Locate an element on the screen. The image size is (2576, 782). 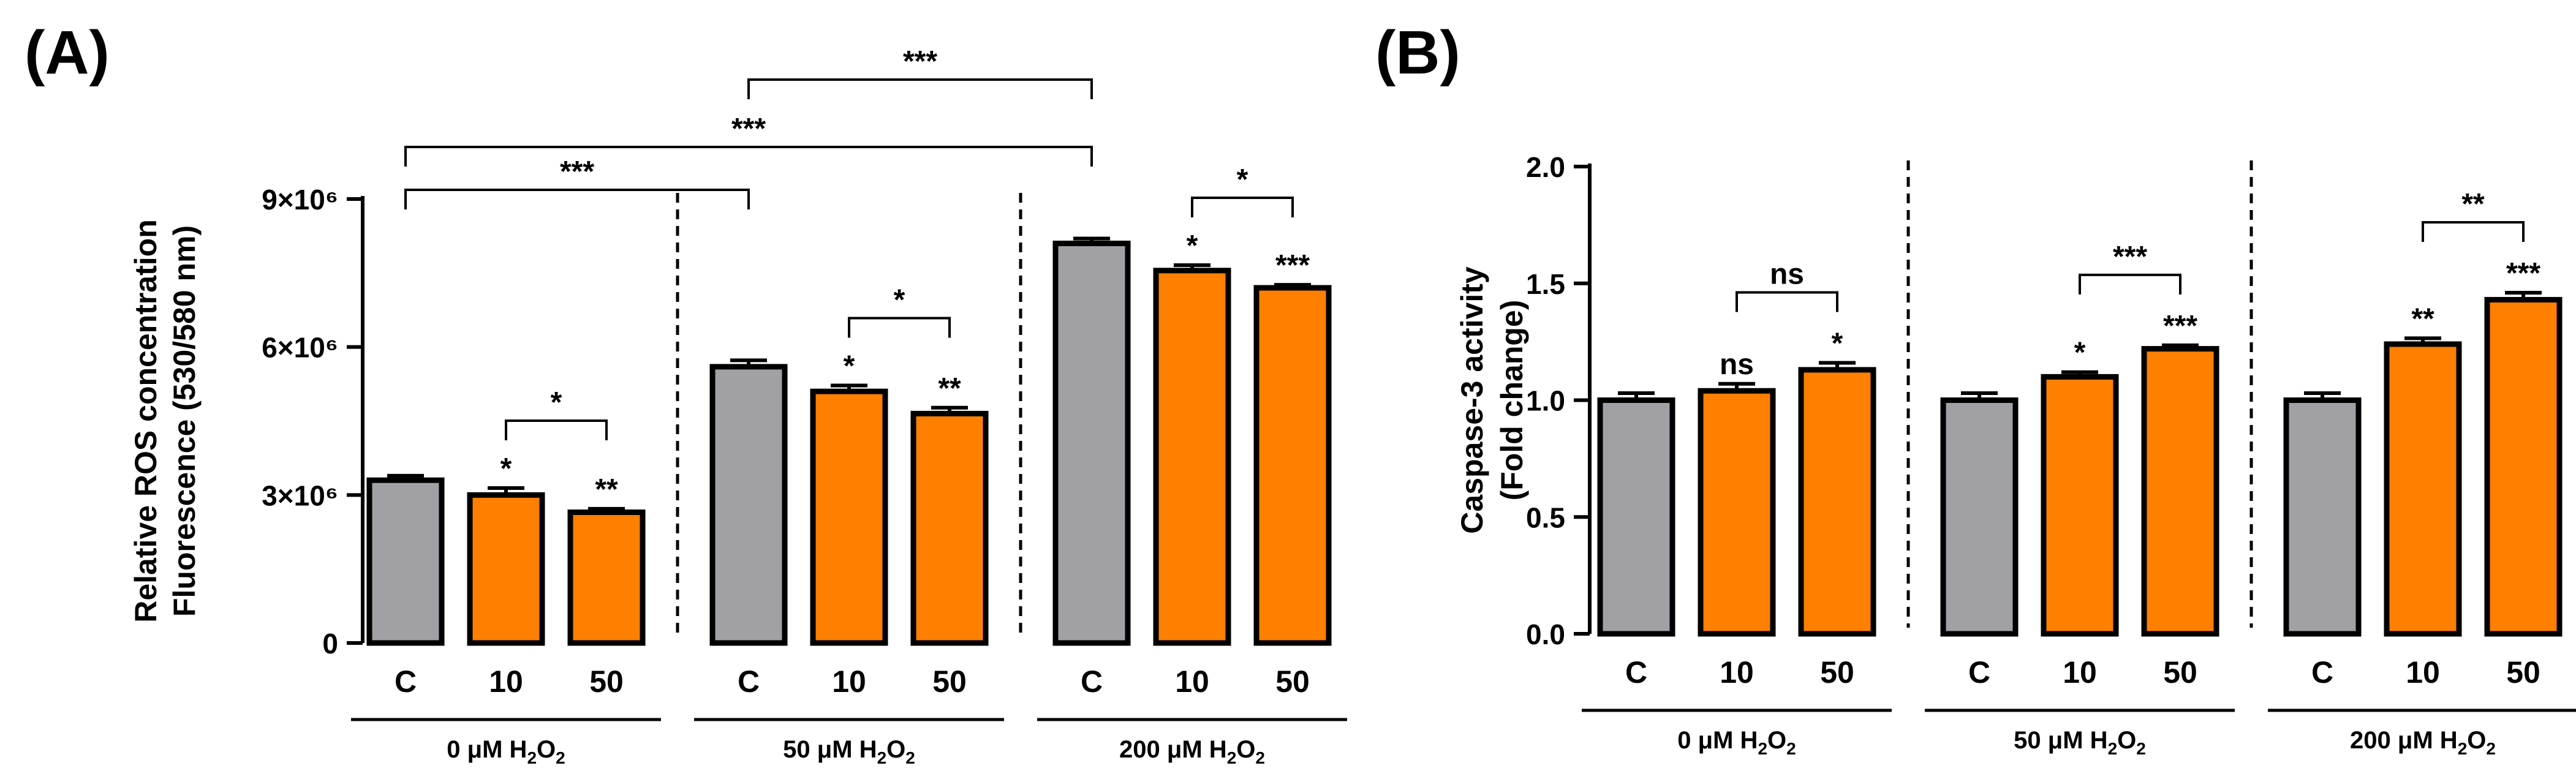
y-tick-label: 6×10⁶ is located at coordinates (300, 348).